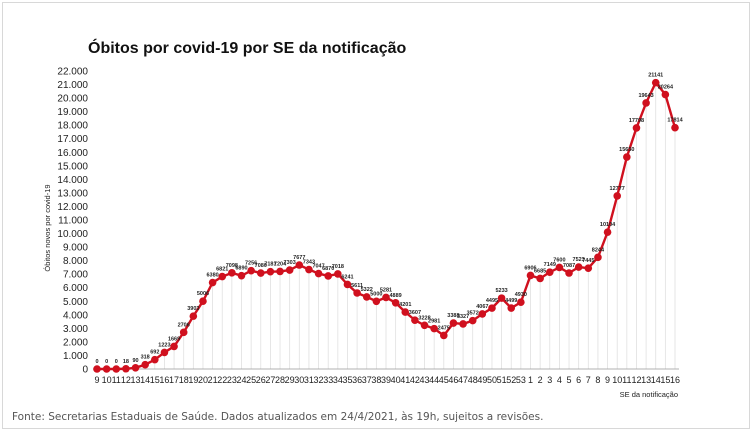  I want to click on data-label: 4499, so click(511, 301).